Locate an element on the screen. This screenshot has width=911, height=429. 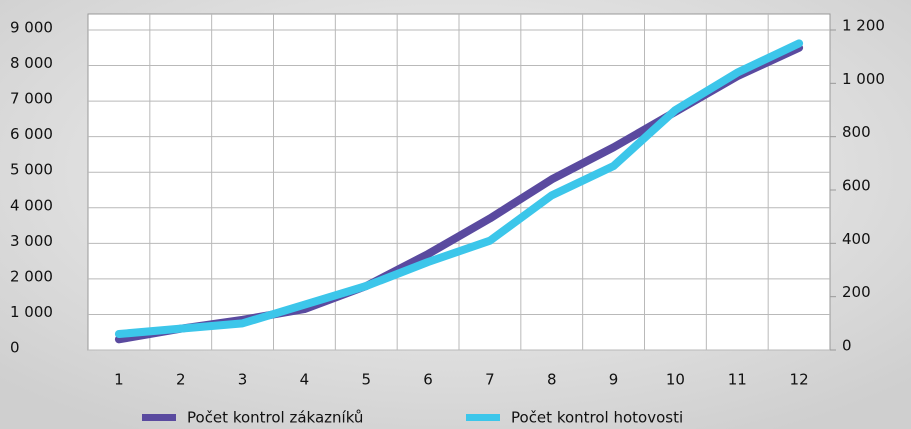
y-tick-label: 4 000 is located at coordinates (31, 205).